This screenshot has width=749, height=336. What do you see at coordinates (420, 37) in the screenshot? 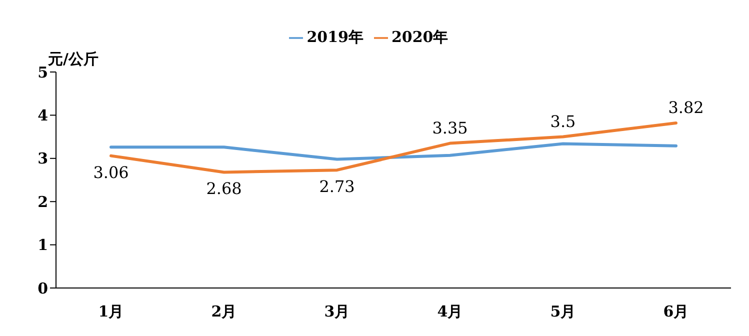
I see `legend-label: 2020年` at bounding box center [420, 37].